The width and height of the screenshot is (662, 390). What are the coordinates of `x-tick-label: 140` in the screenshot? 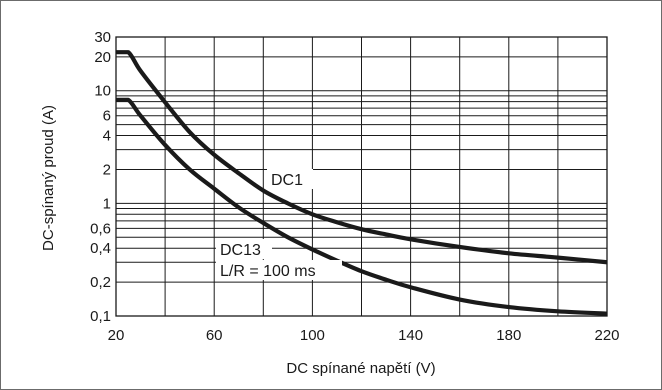 It's located at (410, 335).